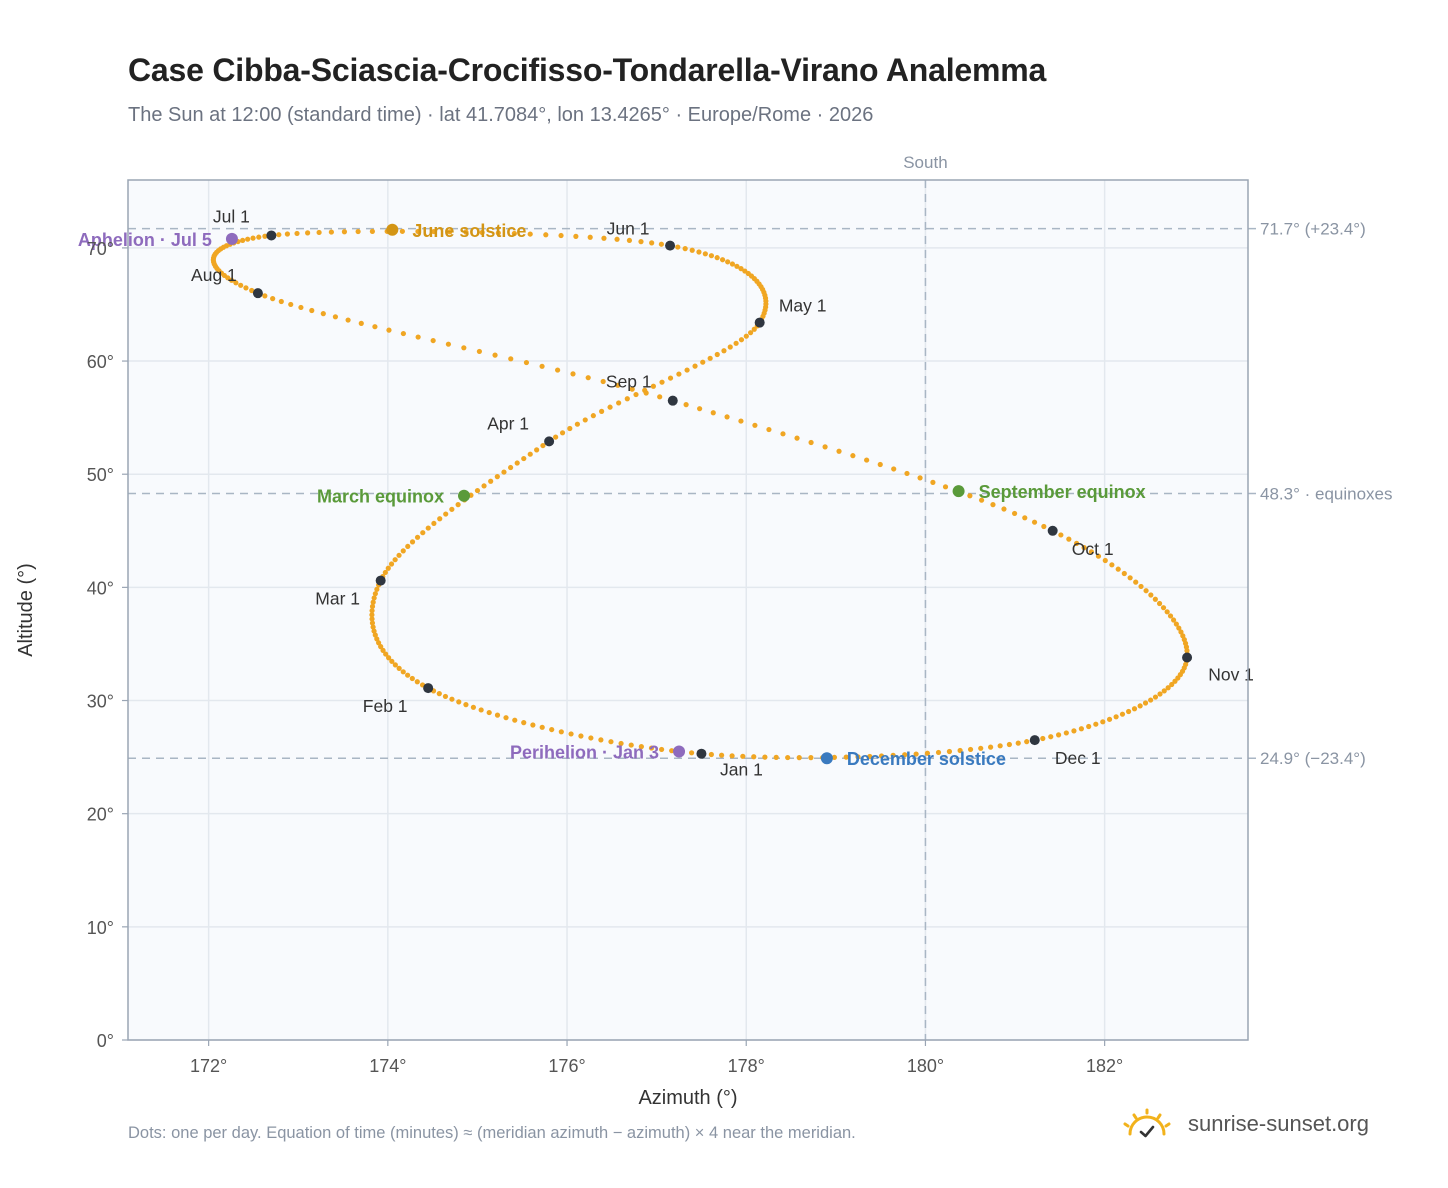 The height and width of the screenshot is (1188, 1448). Describe the element at coordinates (741, 770) in the screenshot. I see `month-marker-label: Jan 1` at that location.